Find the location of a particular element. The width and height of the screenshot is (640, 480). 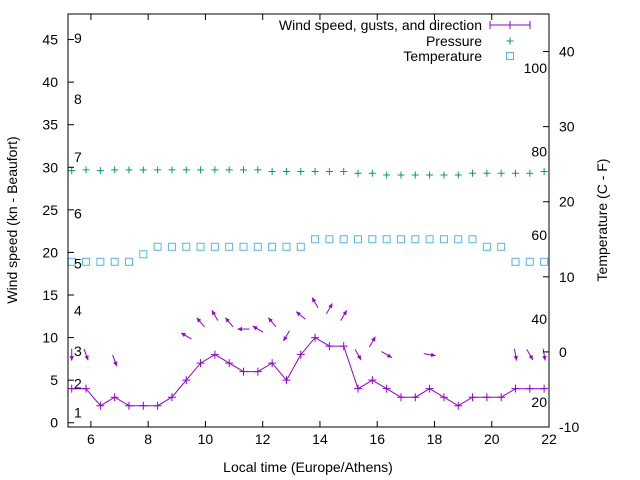

beaufort-scale-label: 6 is located at coordinates (78, 213).